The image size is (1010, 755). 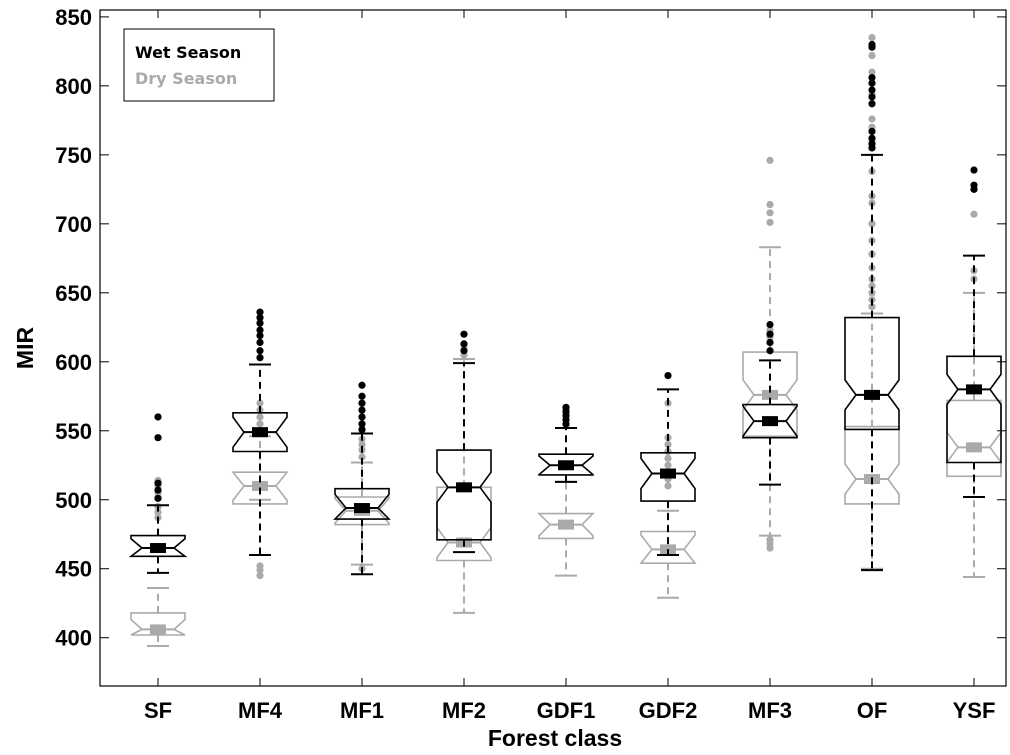 I want to click on x-tick-label: OF, so click(x=872, y=710).